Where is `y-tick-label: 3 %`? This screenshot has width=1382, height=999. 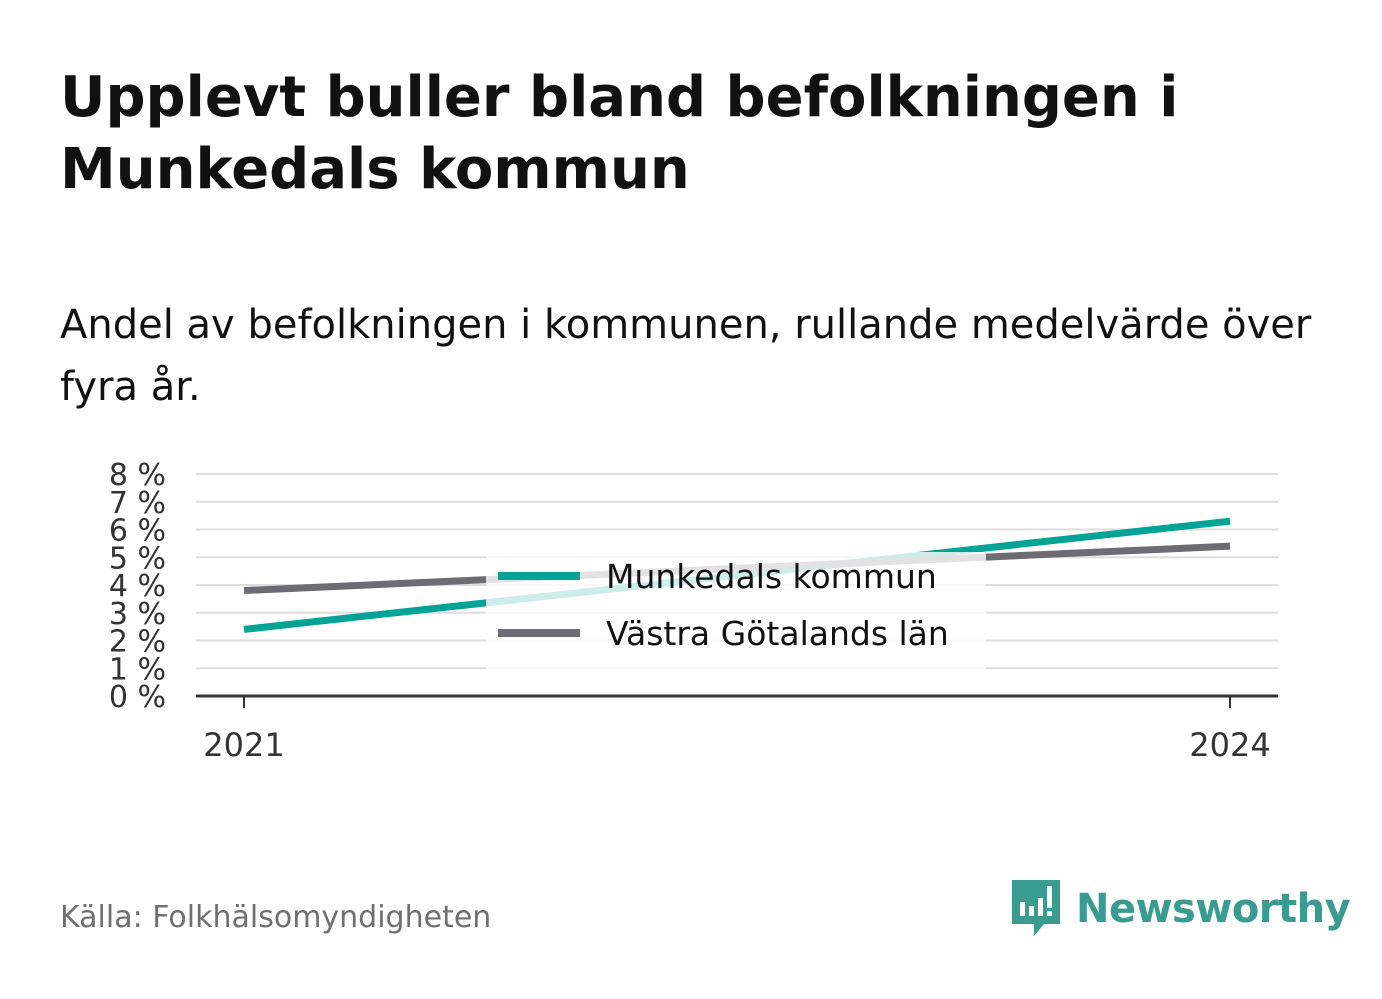
y-tick-label: 3 % is located at coordinates (137, 614).